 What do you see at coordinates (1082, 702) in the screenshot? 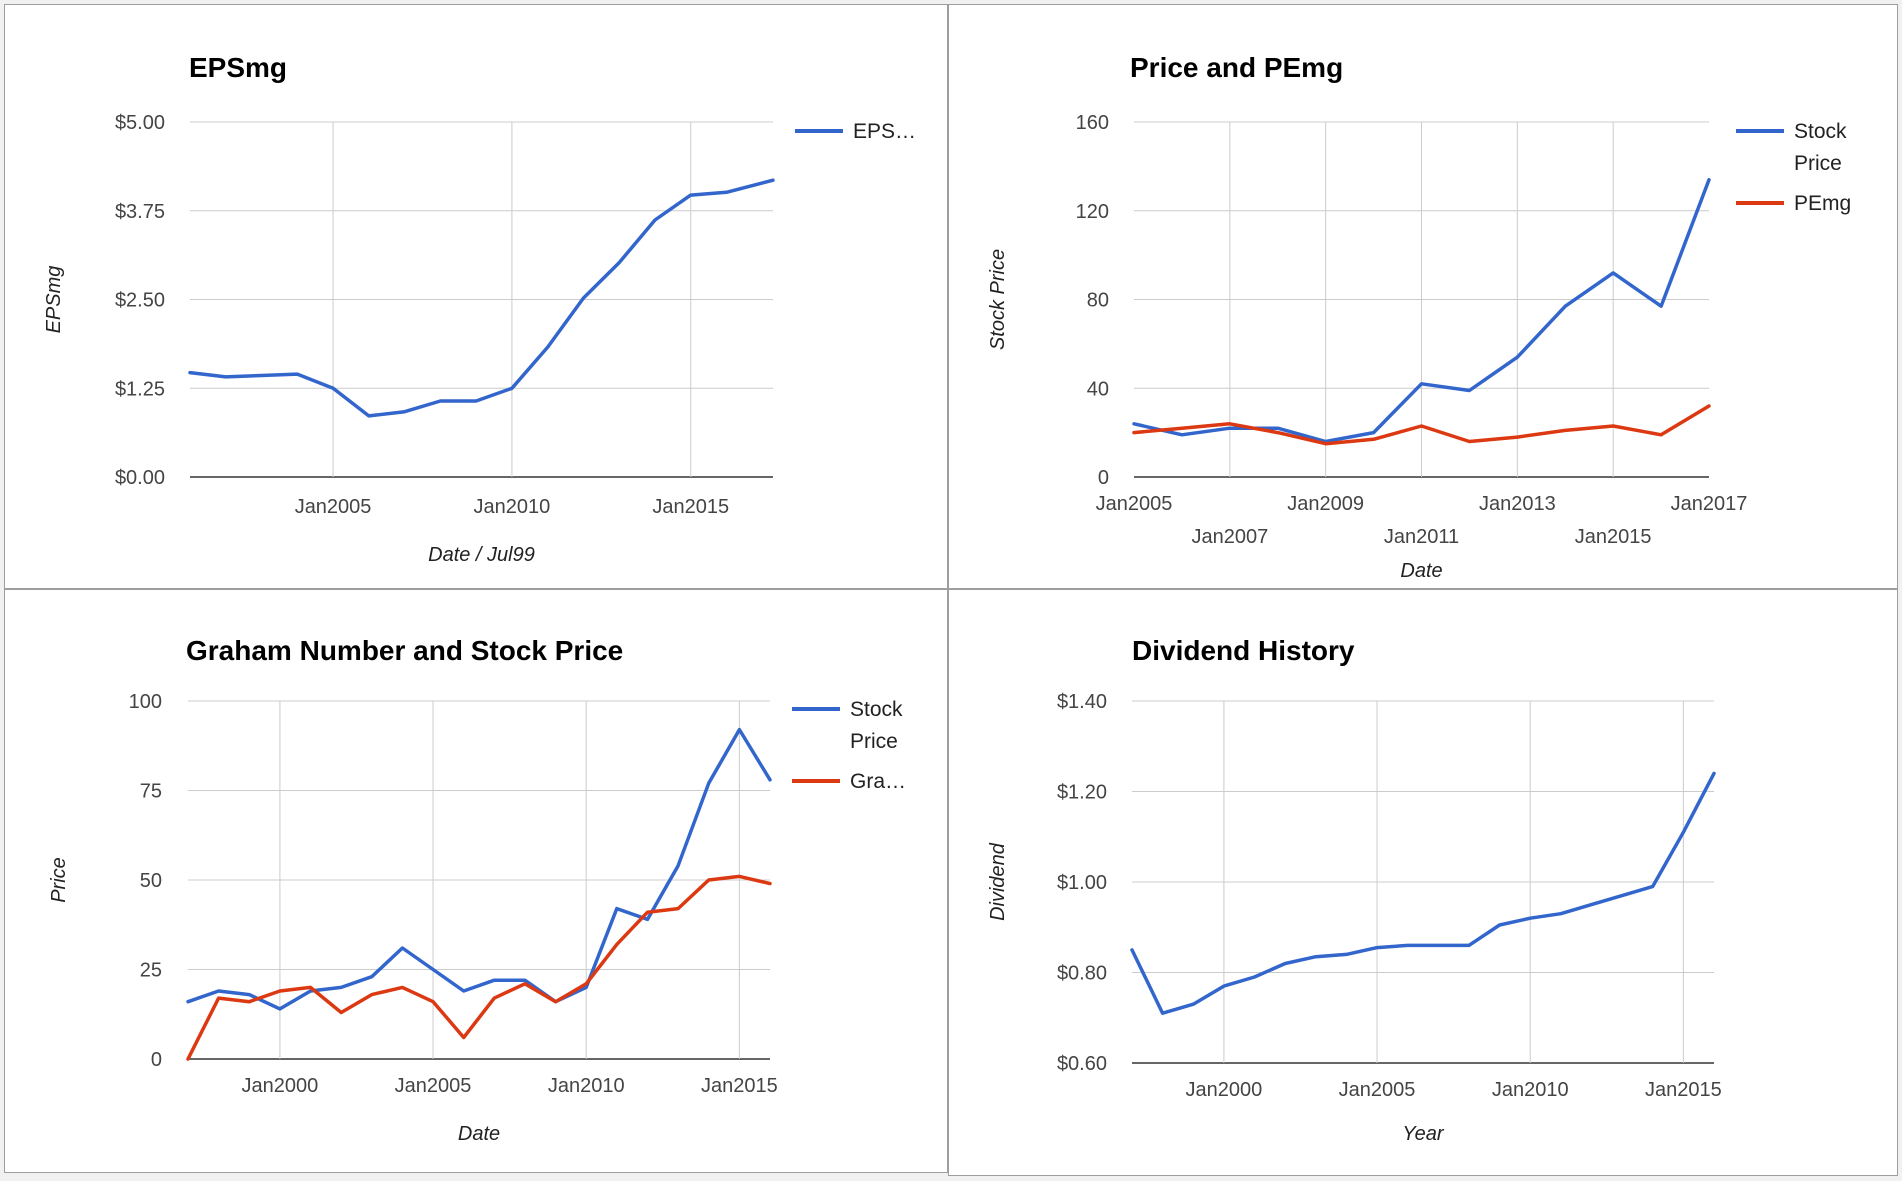
I see `y-tick-label: $1.40` at bounding box center [1082, 702].